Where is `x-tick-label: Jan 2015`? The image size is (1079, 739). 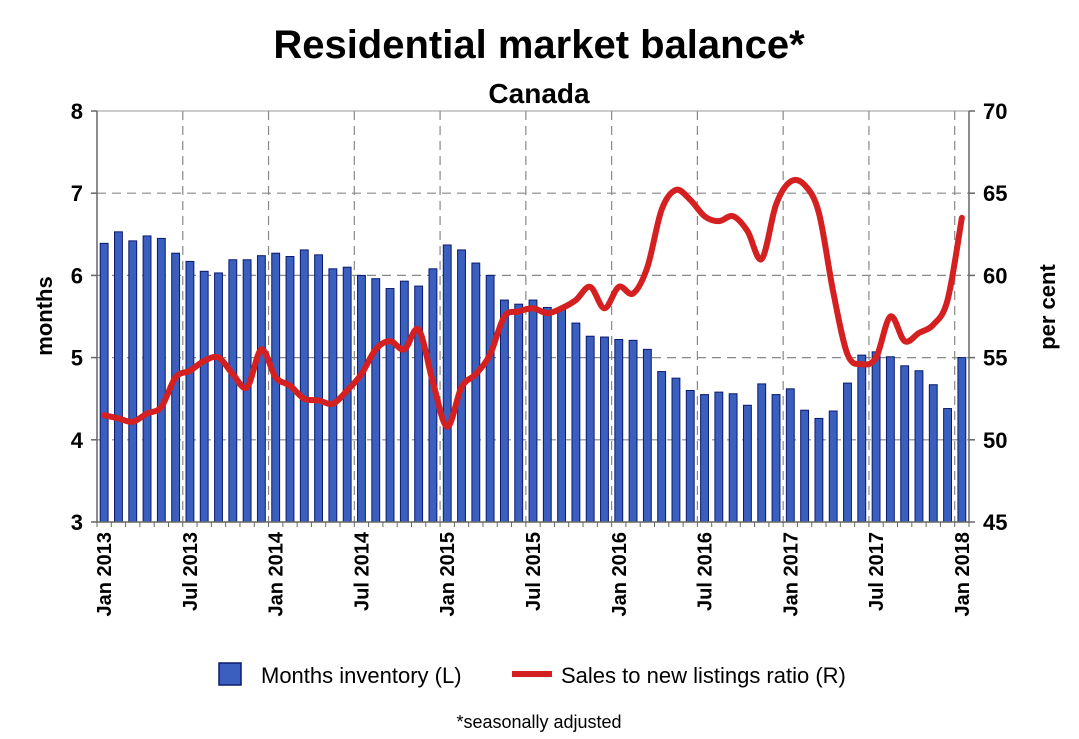
x-tick-label: Jan 2015 is located at coordinates (448, 574).